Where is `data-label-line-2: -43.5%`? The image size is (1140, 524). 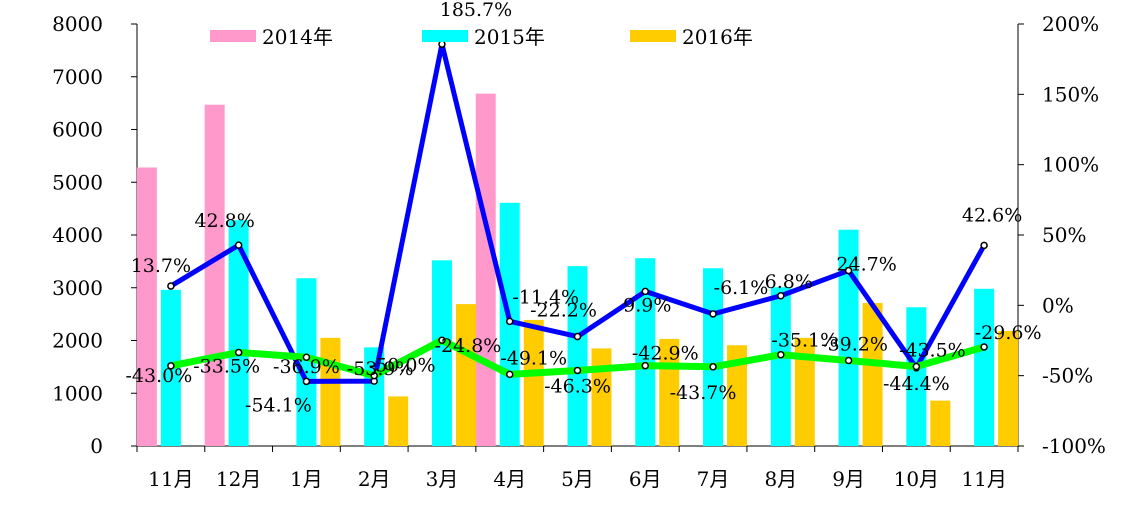
data-label-line-2: -43.5% is located at coordinates (932, 351).